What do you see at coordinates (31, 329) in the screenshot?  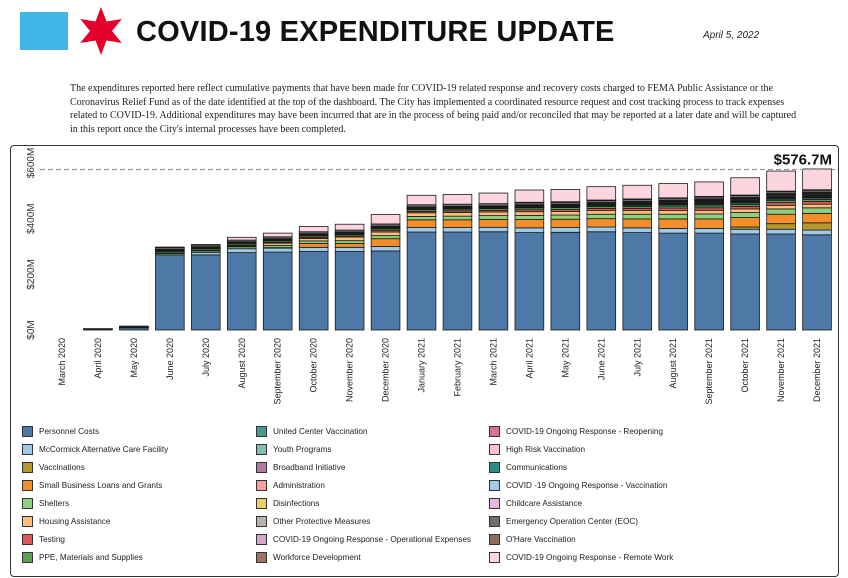 I see `y-tick-label: $0M` at bounding box center [31, 329].